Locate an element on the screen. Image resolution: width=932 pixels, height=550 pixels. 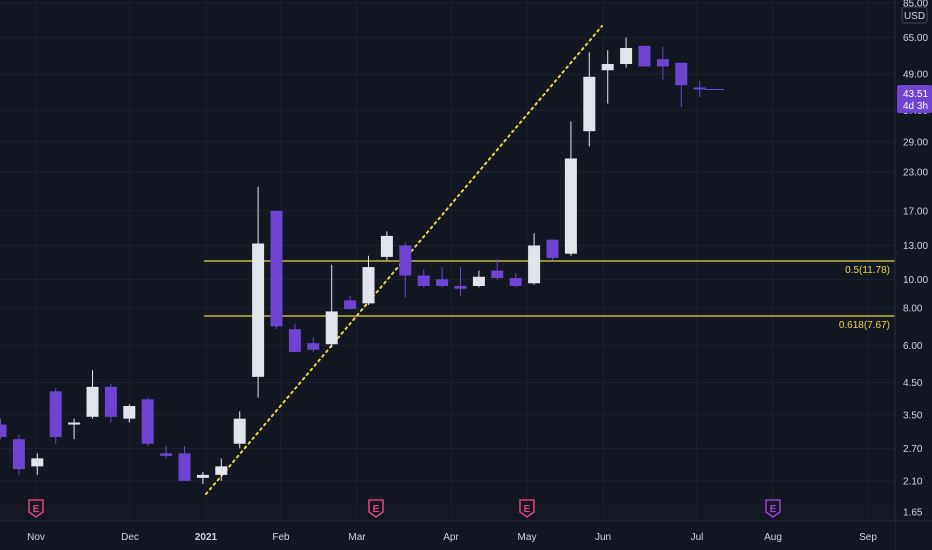
price-tick-label: 85.00 is located at coordinates (915, 5).